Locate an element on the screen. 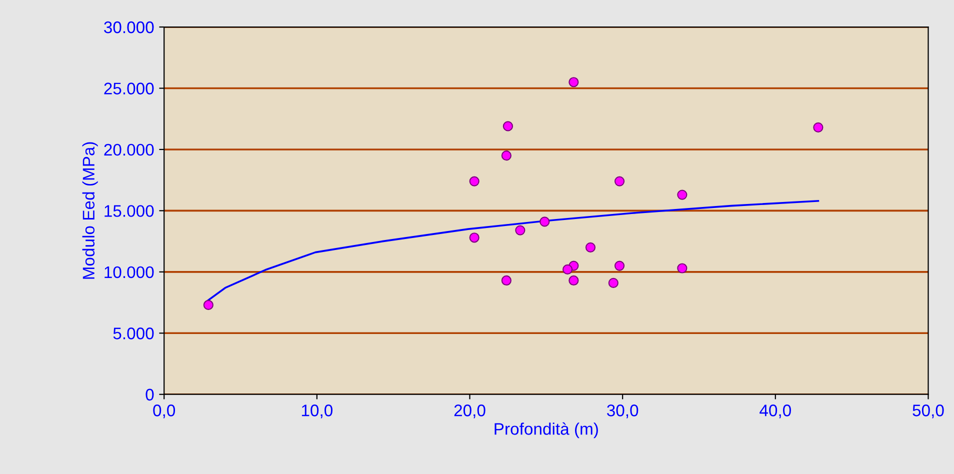 The height and width of the screenshot is (474, 954). y-tick-label: 0 is located at coordinates (150, 394).